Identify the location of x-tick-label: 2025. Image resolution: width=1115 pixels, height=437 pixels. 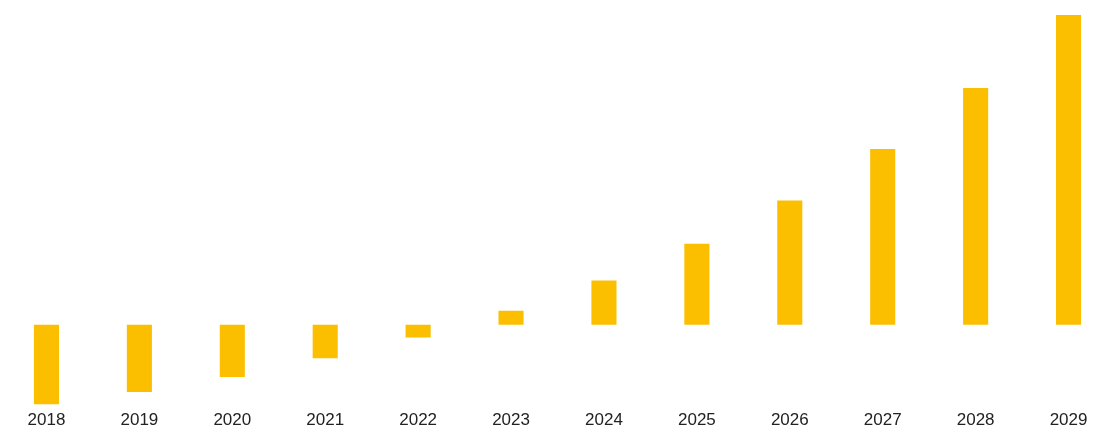
(696, 420).